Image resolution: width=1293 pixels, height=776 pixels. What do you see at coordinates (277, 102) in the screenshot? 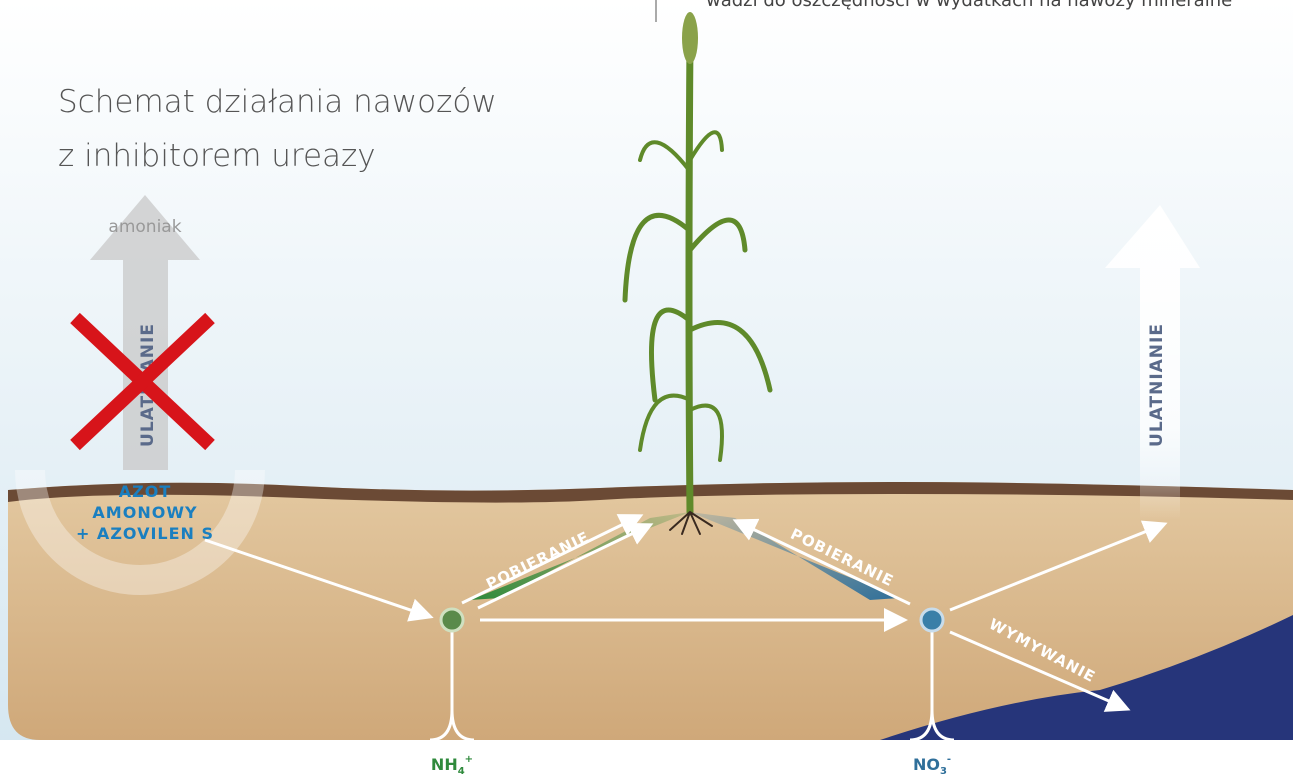
I see `title-line: Schemat działania nawozów` at bounding box center [277, 102].